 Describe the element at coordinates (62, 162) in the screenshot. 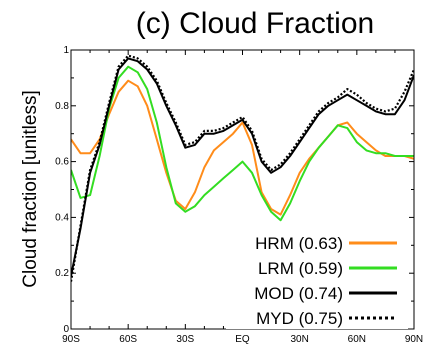

I see `y-tick-label-3: 0.6` at that location.